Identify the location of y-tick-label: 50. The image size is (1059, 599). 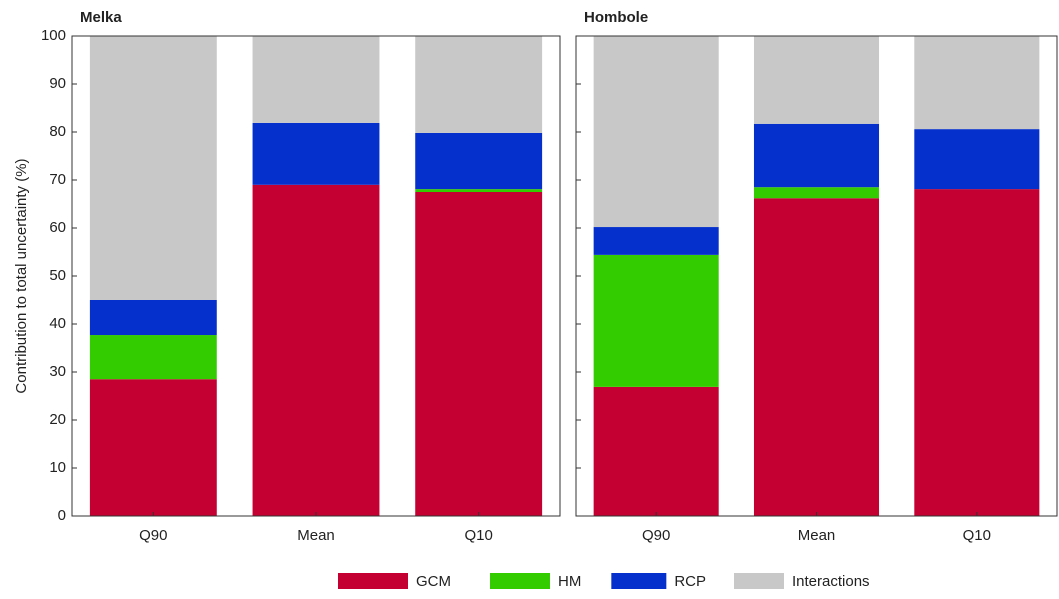
(57, 275).